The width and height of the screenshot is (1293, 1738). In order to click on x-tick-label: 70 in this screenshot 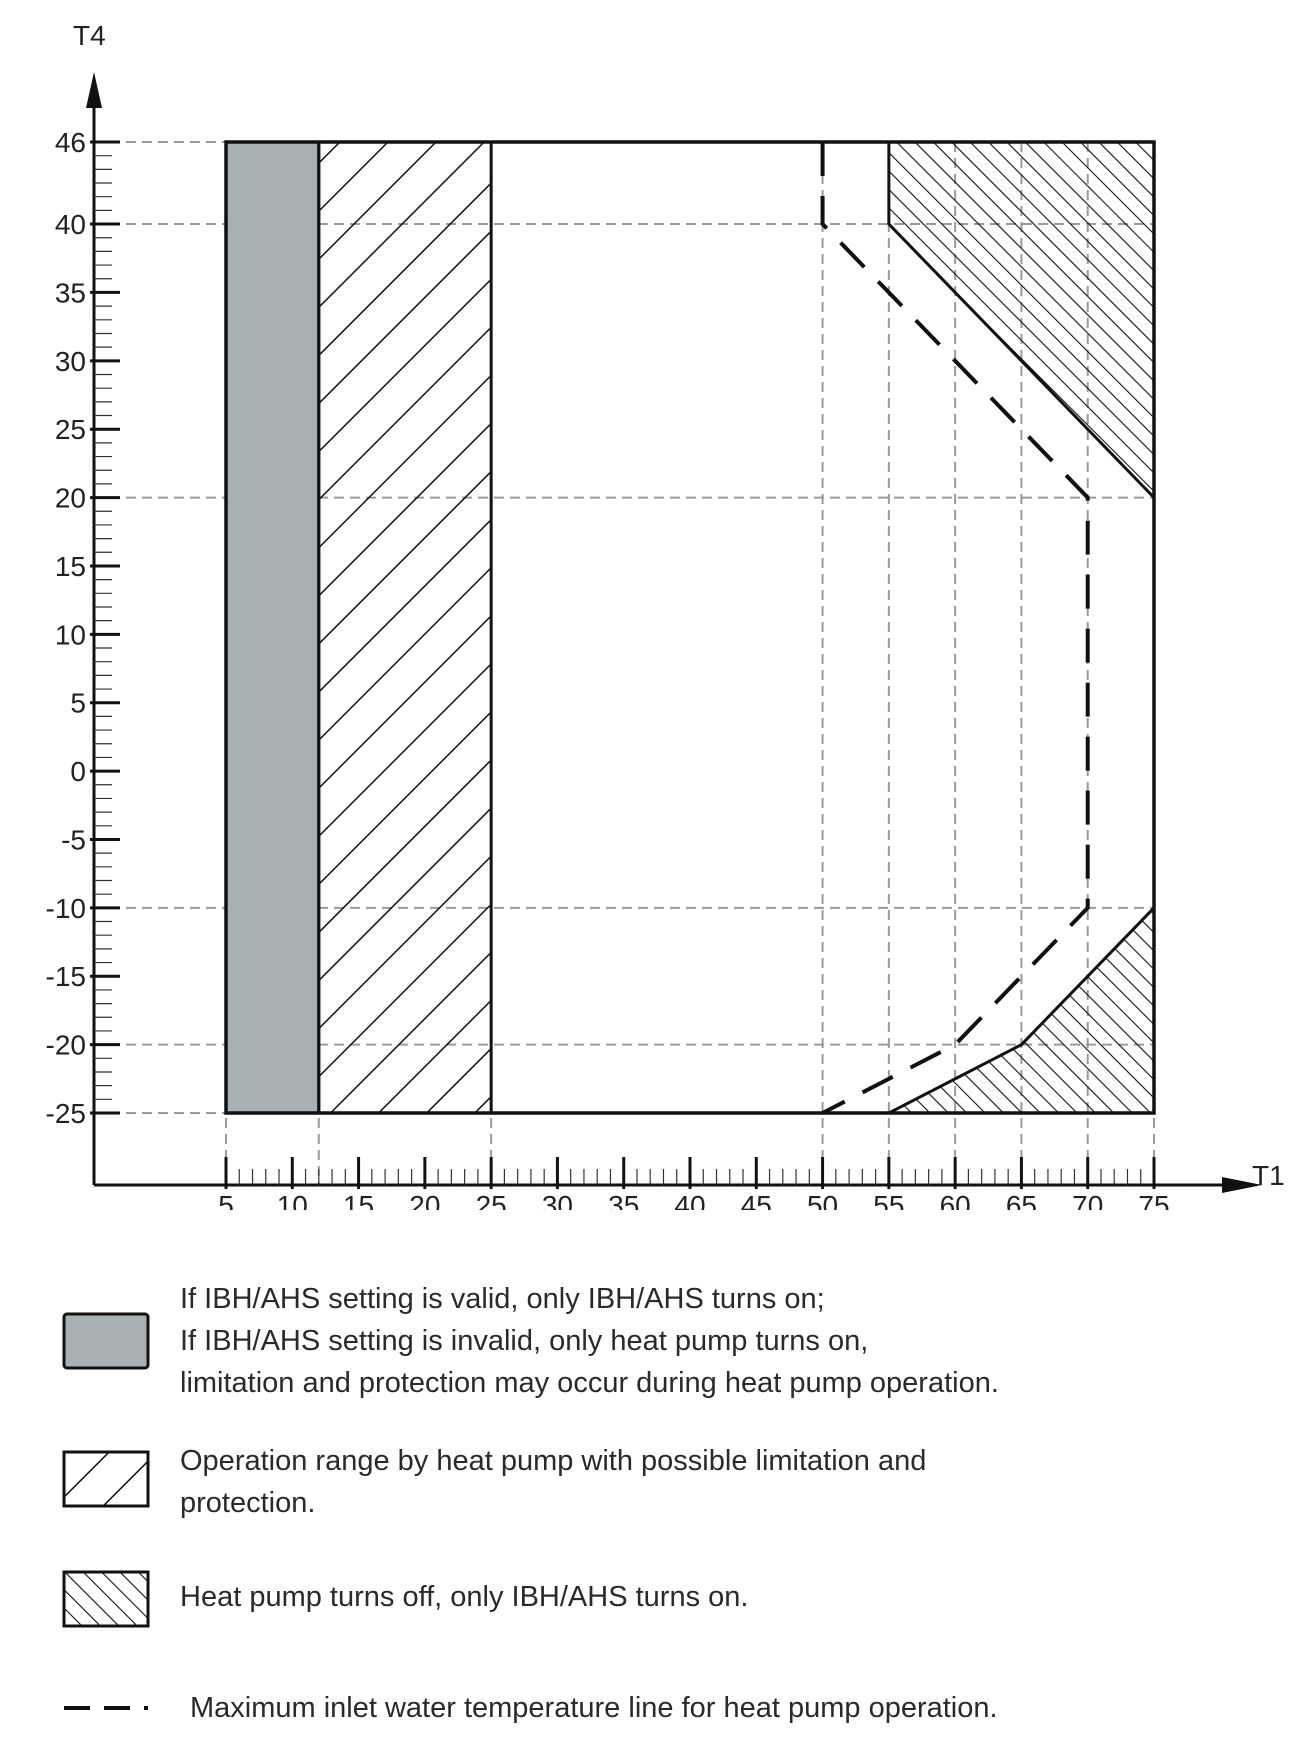, I will do `click(1087, 1200)`.